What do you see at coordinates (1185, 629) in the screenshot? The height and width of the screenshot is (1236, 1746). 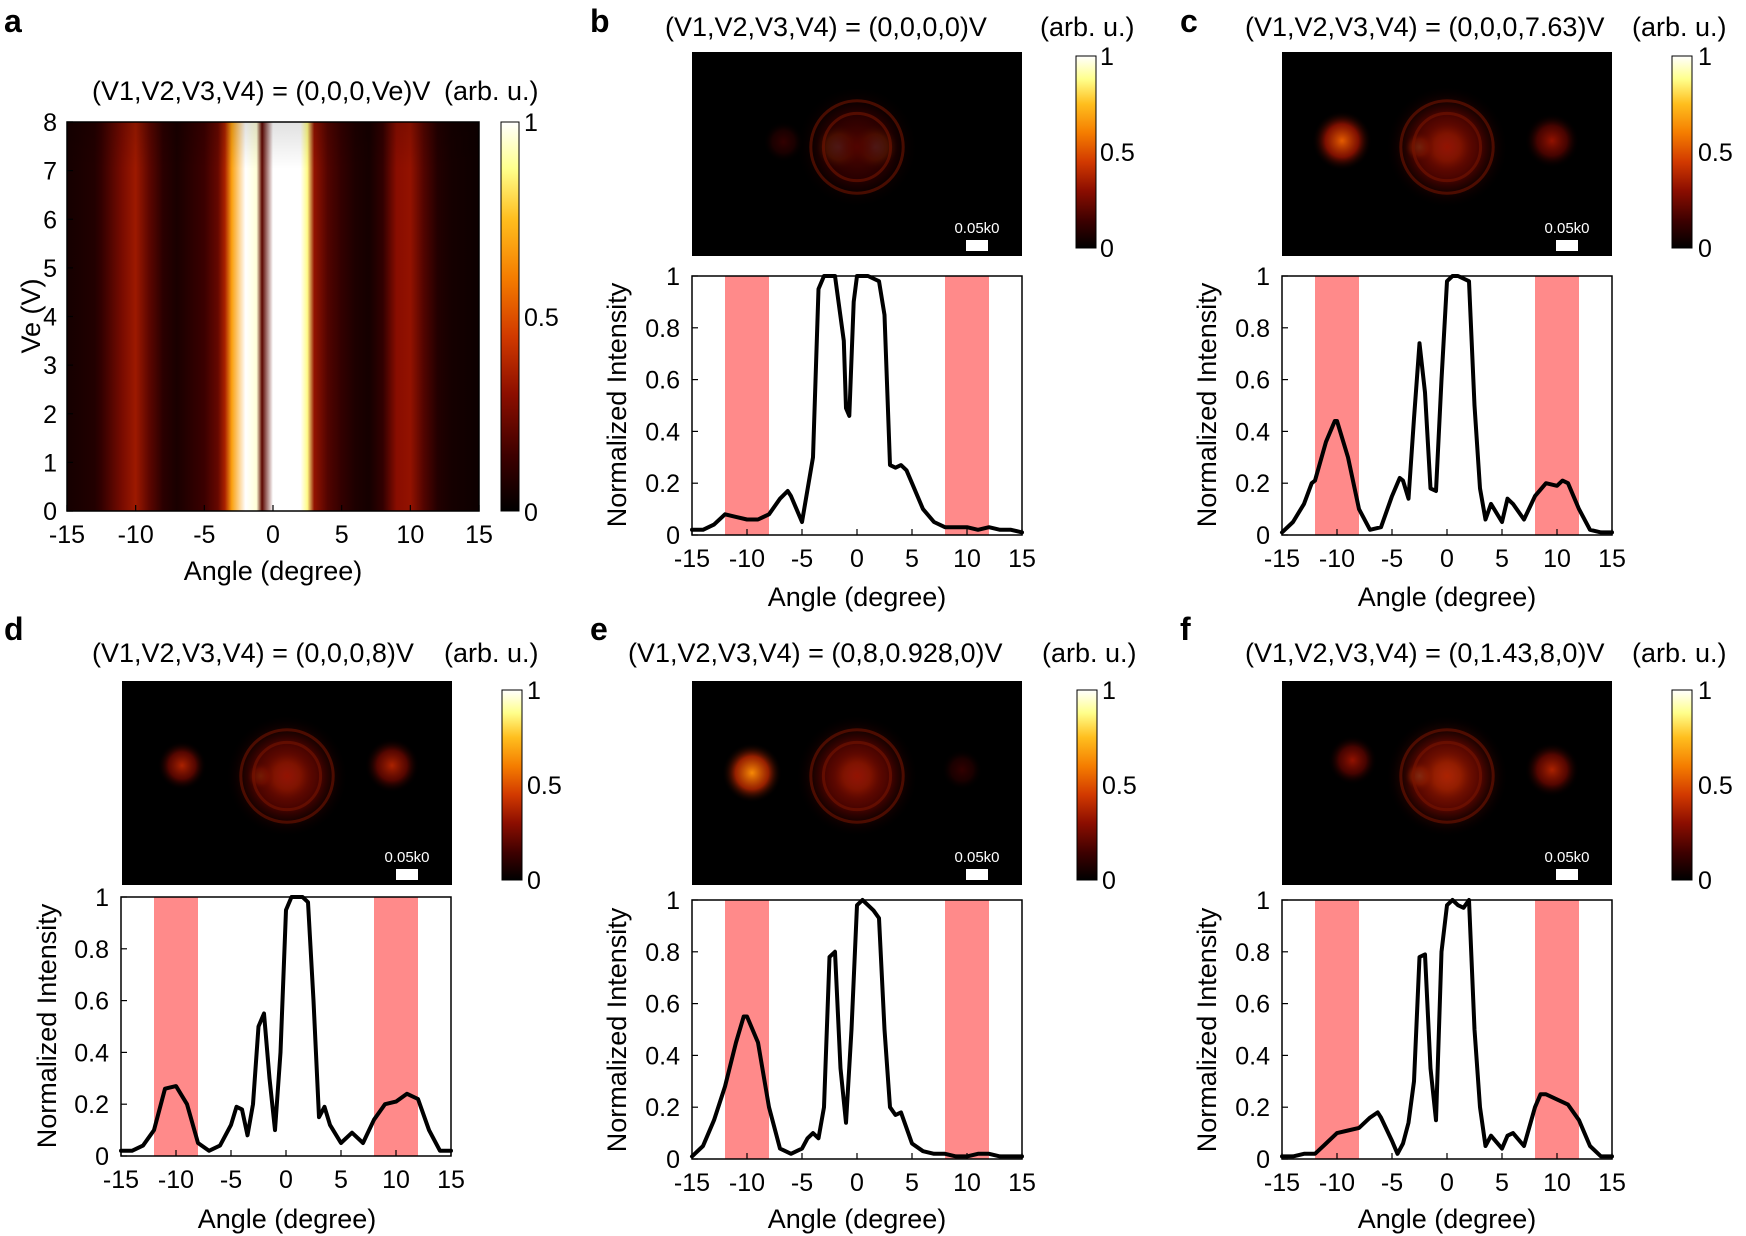 I see `panel-letter-f: f` at bounding box center [1185, 629].